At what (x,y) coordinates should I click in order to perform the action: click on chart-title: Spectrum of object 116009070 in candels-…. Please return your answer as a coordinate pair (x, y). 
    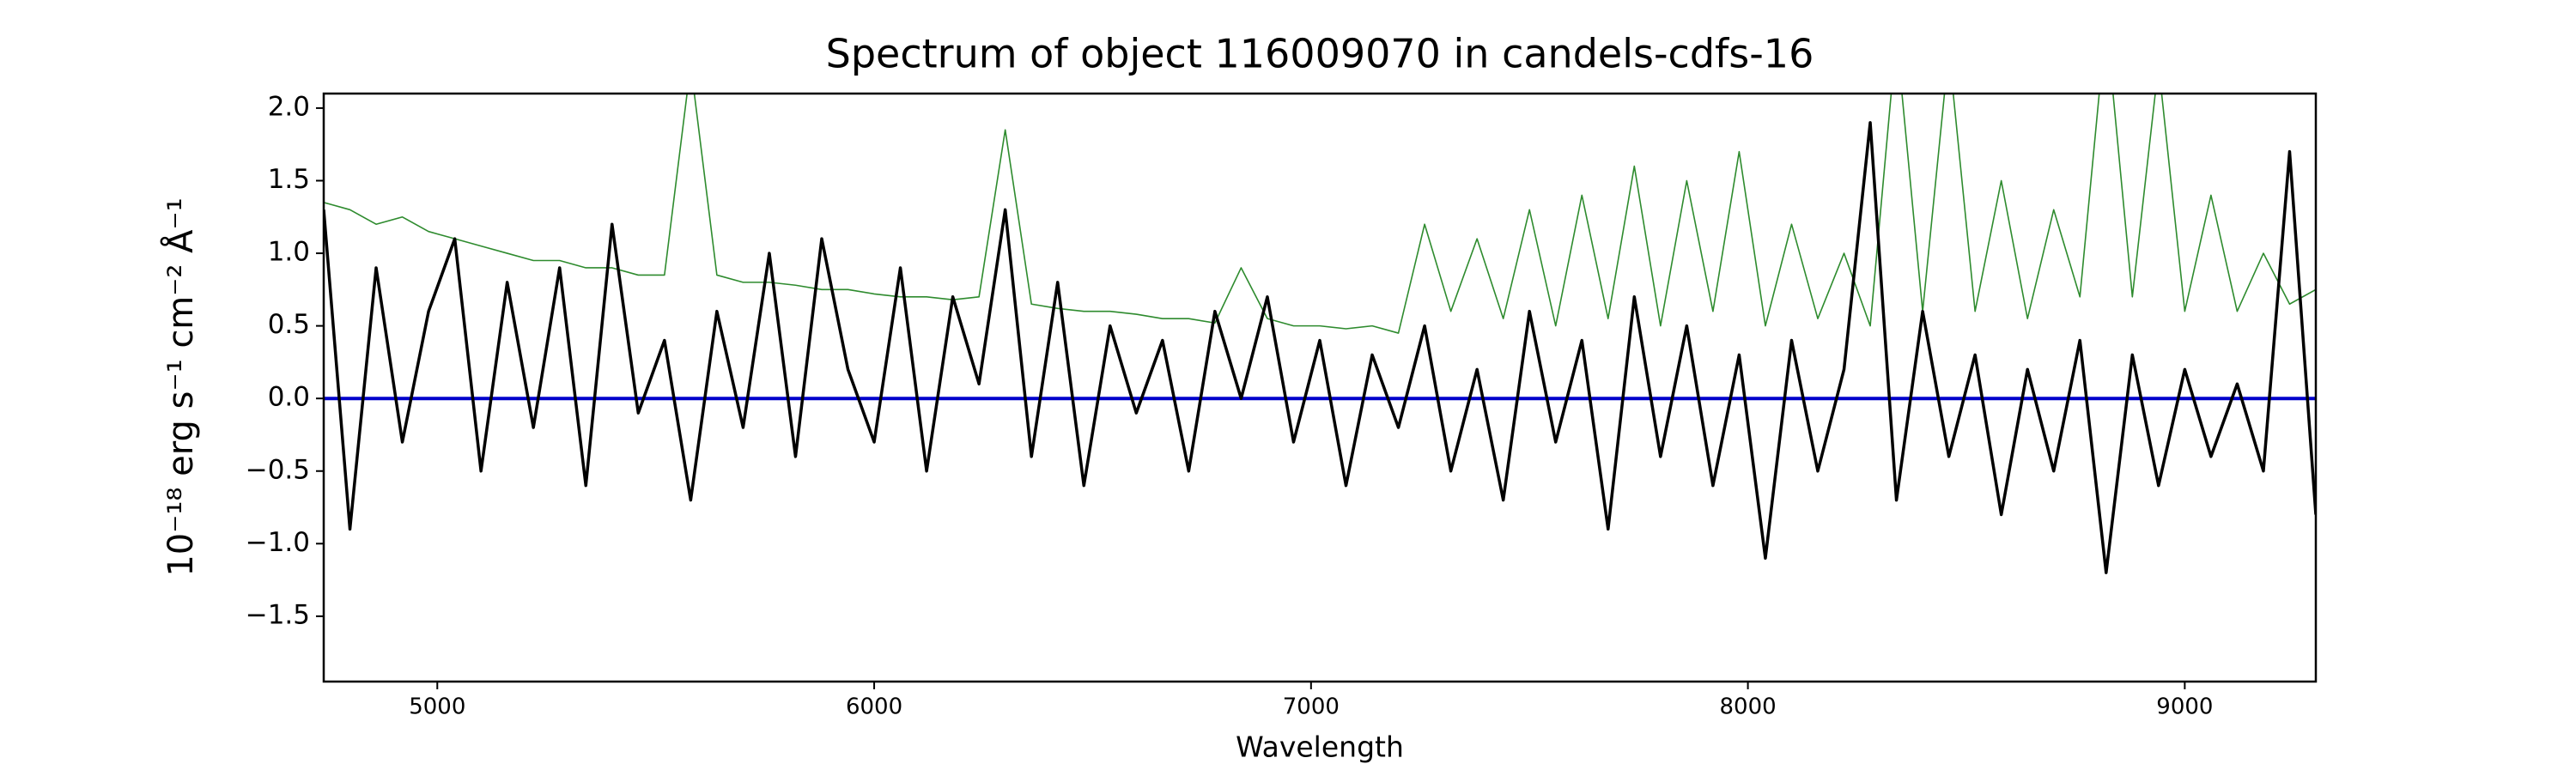
    Looking at the image, I should click on (1320, 54).